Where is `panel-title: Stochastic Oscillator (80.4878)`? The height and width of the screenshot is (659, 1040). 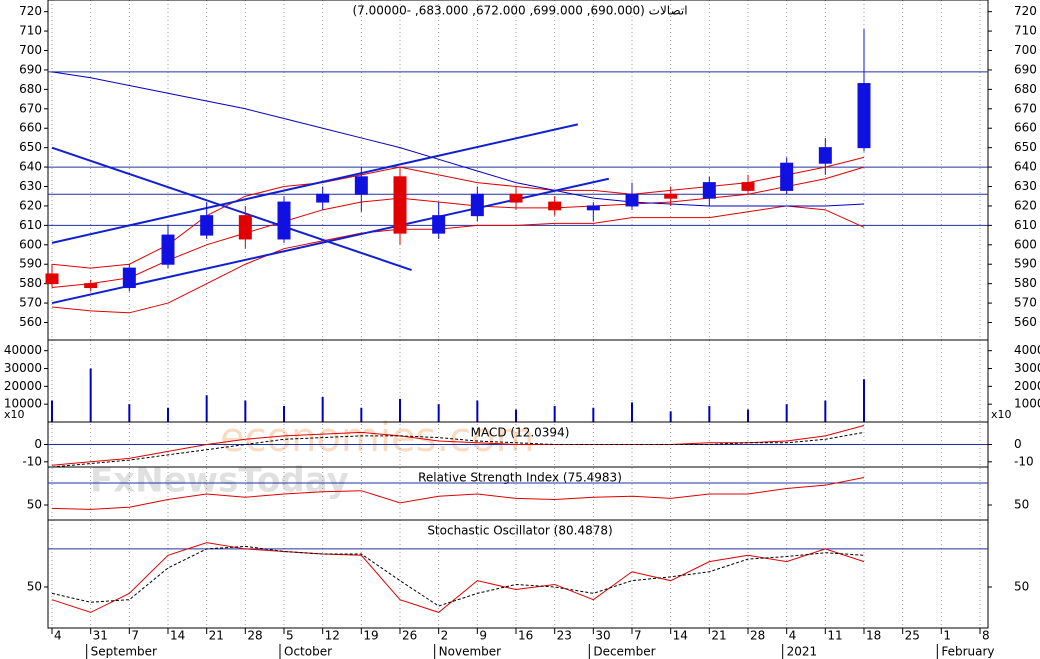 panel-title: Stochastic Oscillator (80.4878) is located at coordinates (519, 531).